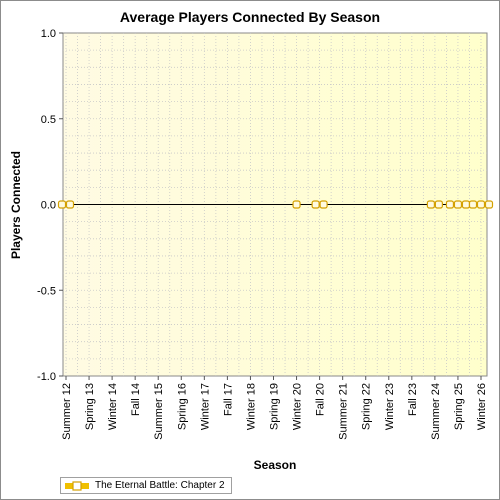 The width and height of the screenshot is (500, 500). What do you see at coordinates (390, 406) in the screenshot?
I see `x-tick-label: Winter 23` at bounding box center [390, 406].